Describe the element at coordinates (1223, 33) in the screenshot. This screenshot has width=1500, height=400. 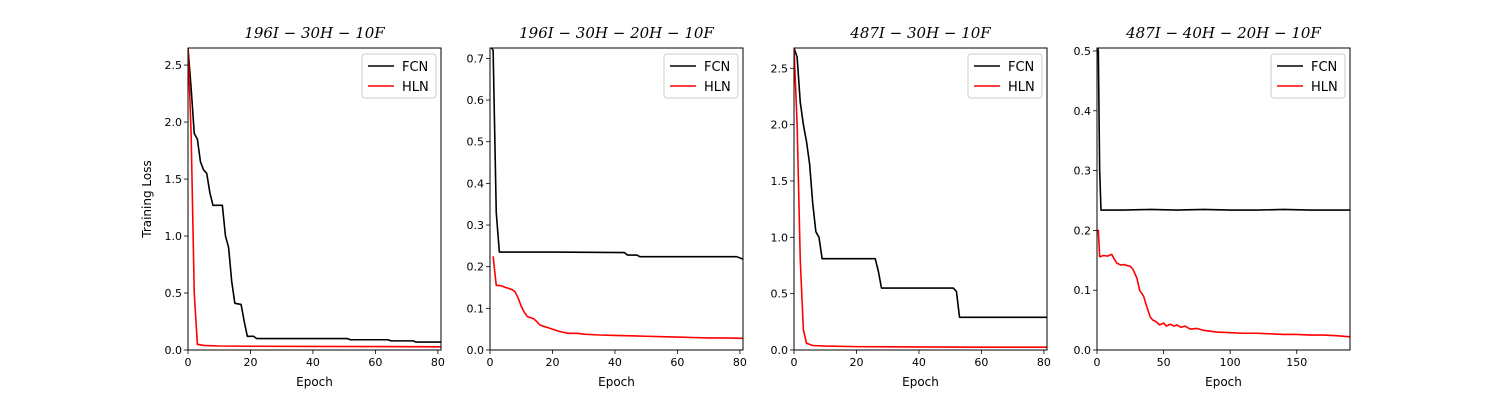
I see `subplot-title: 487I − 40H − 20H − 10F` at that location.